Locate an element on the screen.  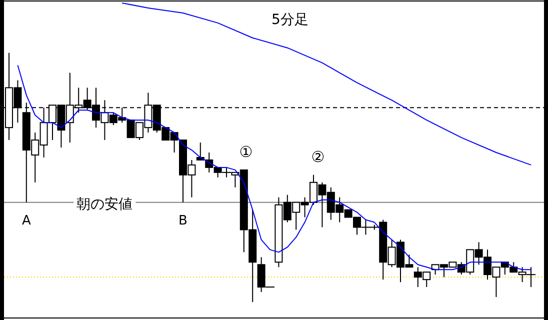
annotation: ② is located at coordinates (318, 157).